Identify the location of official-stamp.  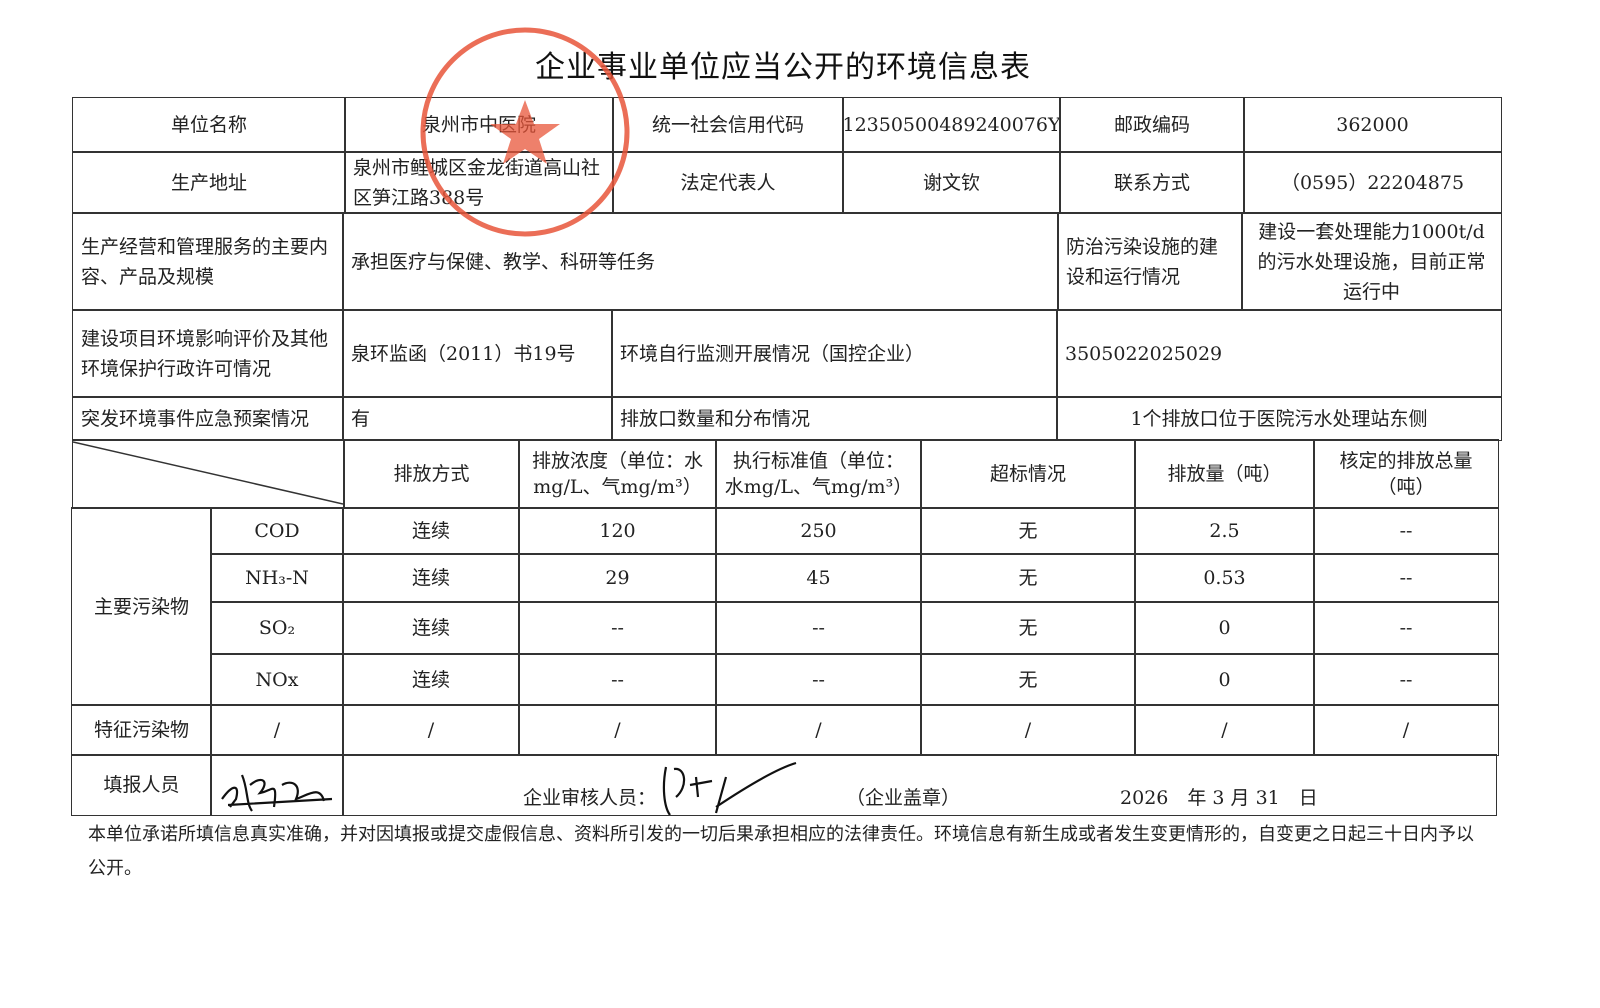
(525, 132).